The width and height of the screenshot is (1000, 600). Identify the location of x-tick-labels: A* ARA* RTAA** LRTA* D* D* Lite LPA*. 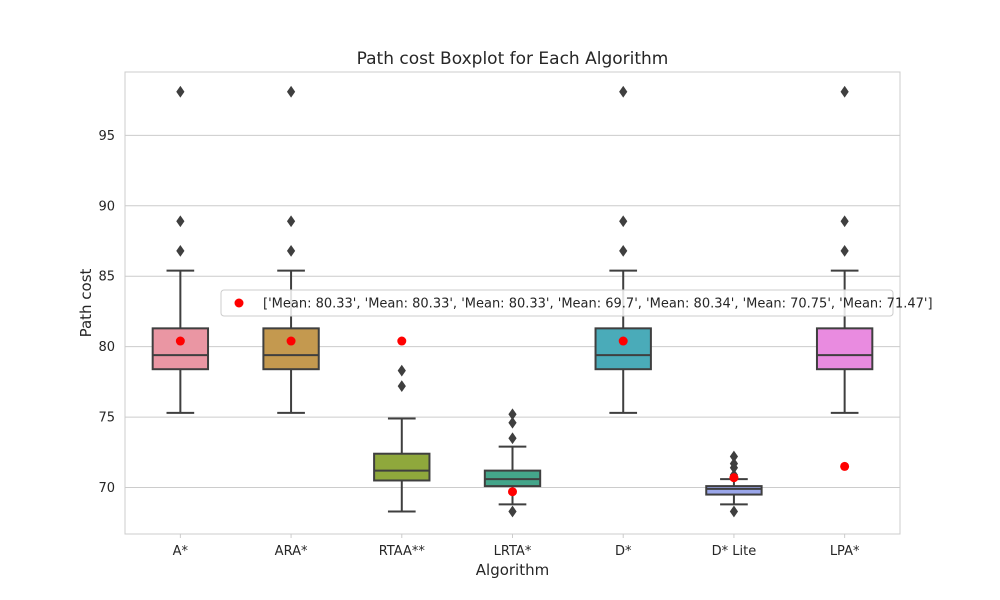
(516, 546).